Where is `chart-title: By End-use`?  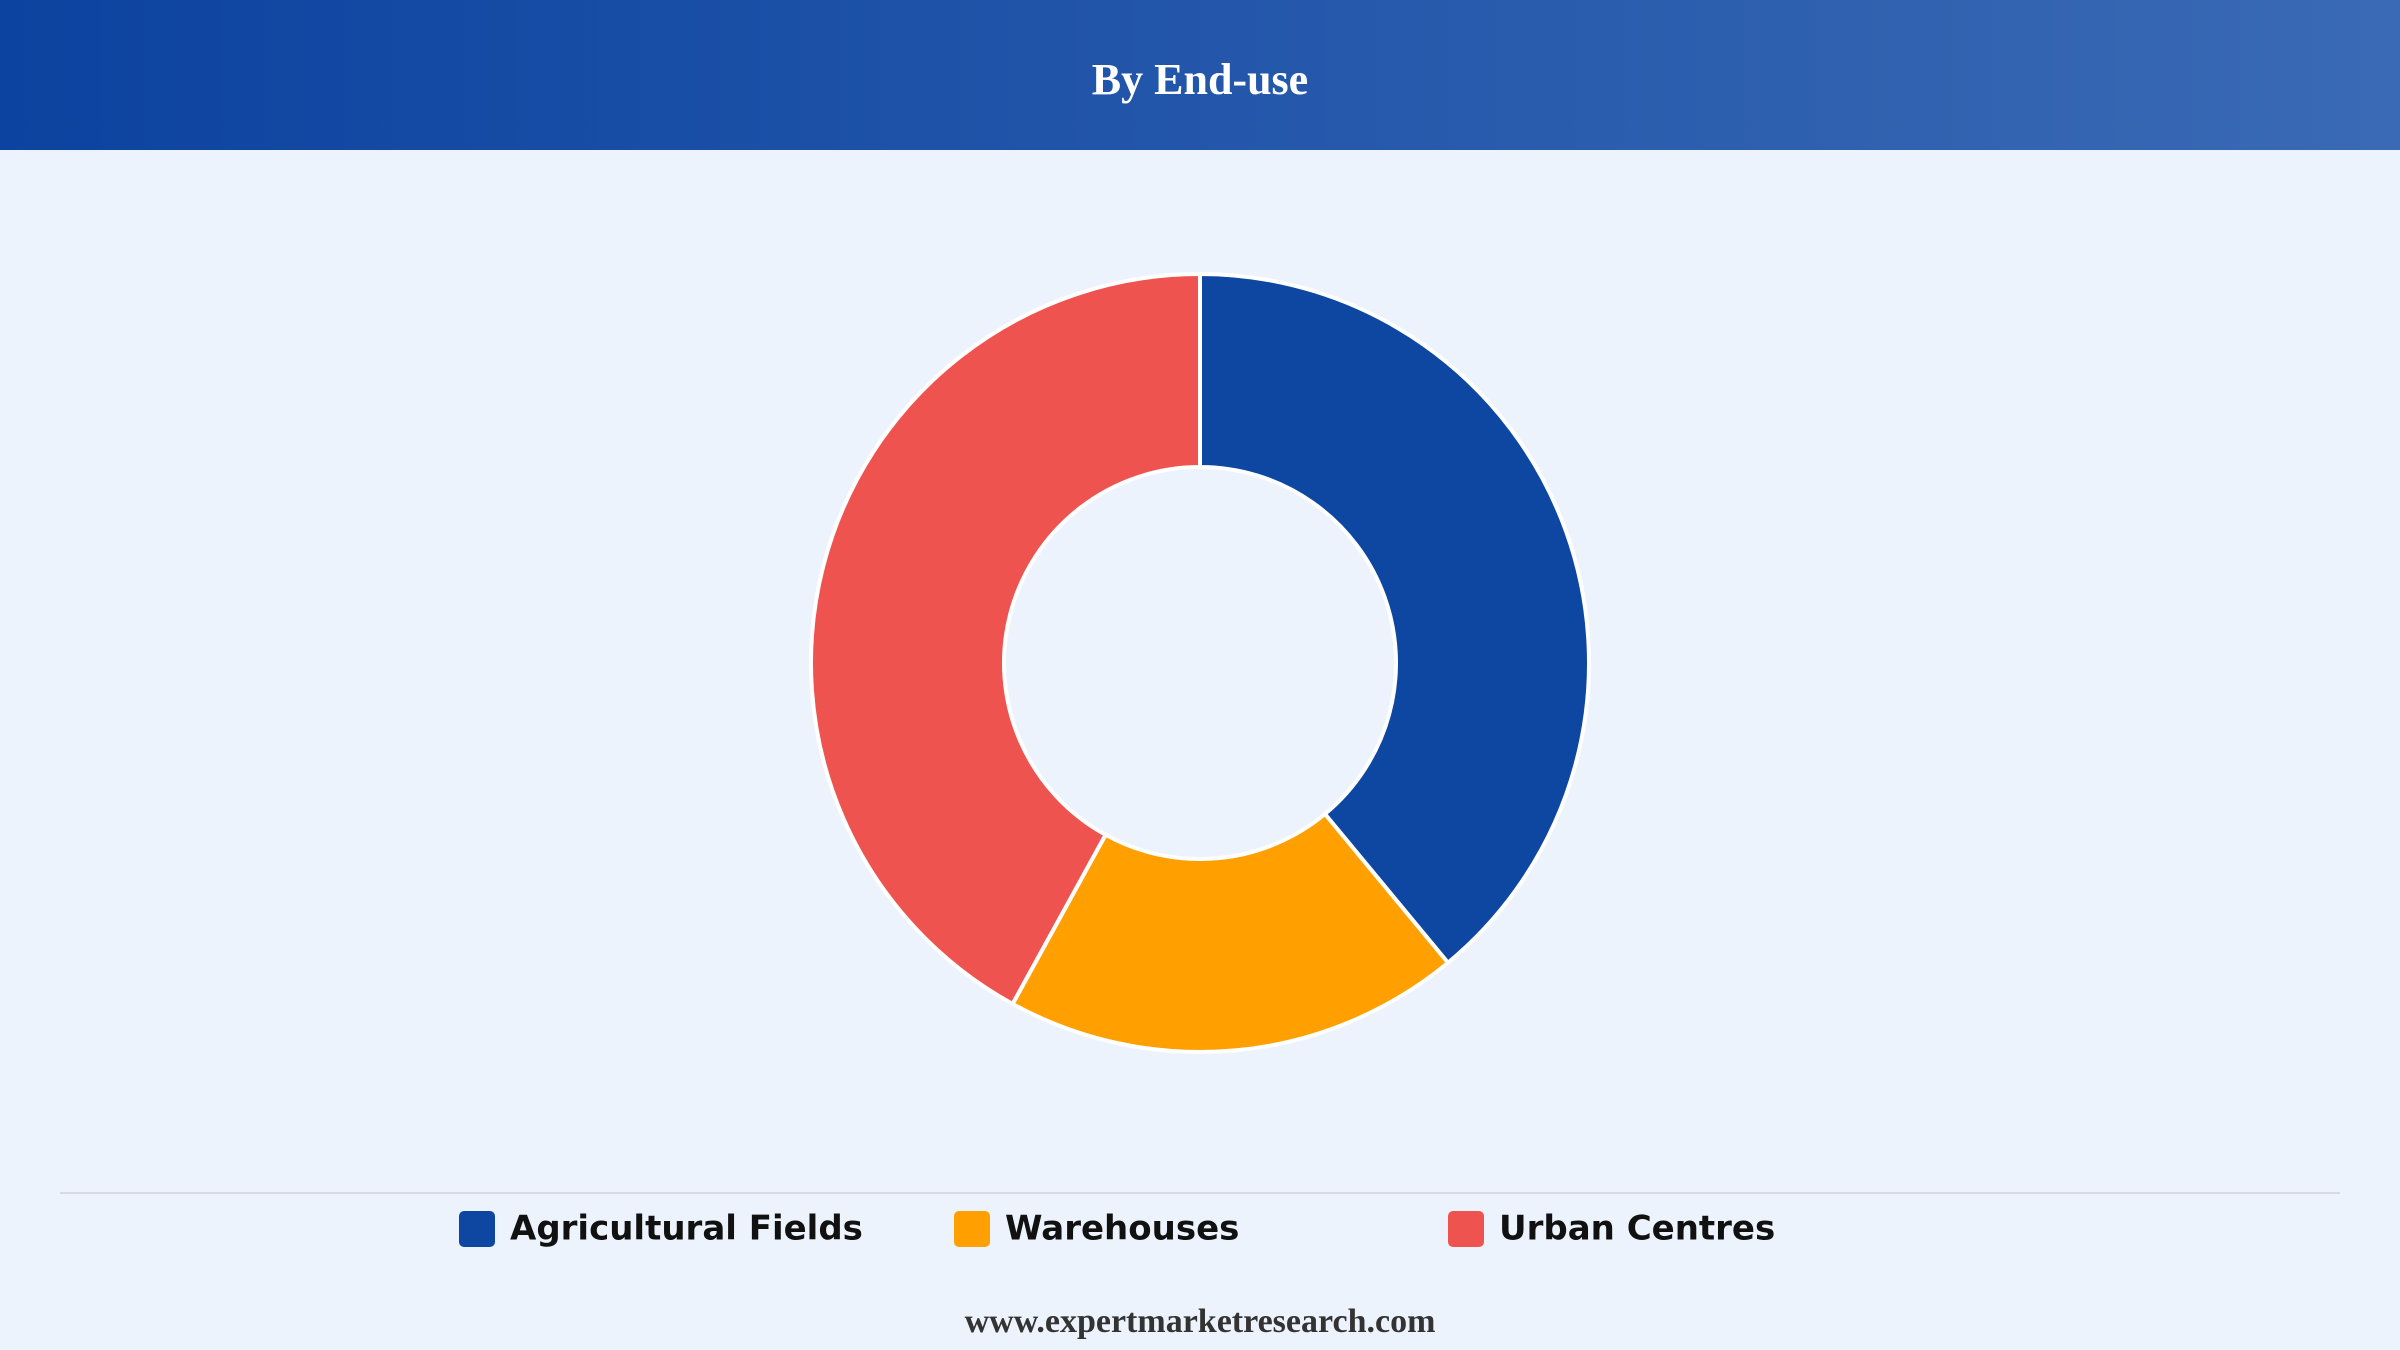
chart-title: By End-use is located at coordinates (1200, 79).